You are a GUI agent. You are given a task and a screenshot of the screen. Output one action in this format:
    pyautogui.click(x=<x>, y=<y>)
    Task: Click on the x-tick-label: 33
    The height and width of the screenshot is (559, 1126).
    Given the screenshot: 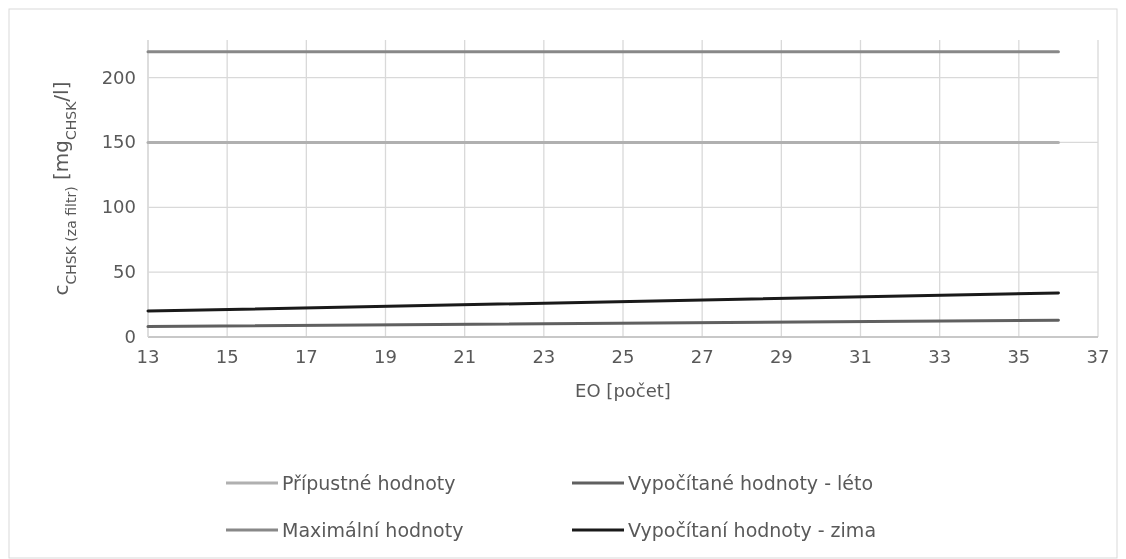 What is the action you would take?
    pyautogui.click(x=940, y=356)
    